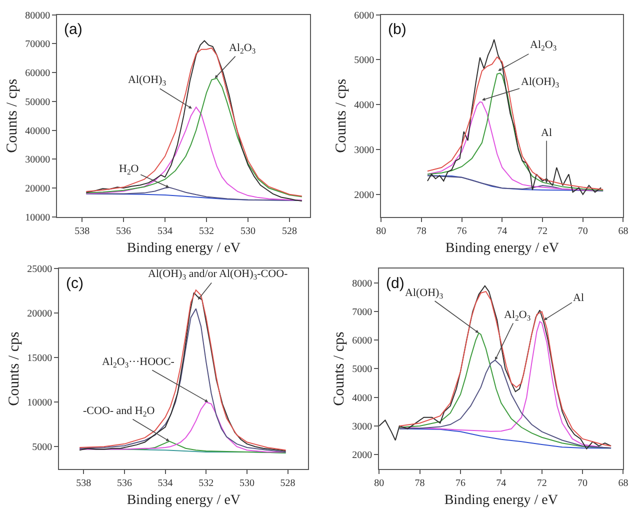 Image resolution: width=644 pixels, height=511 pixels. I want to click on y-tick-label: 7000, so click(362, 312).